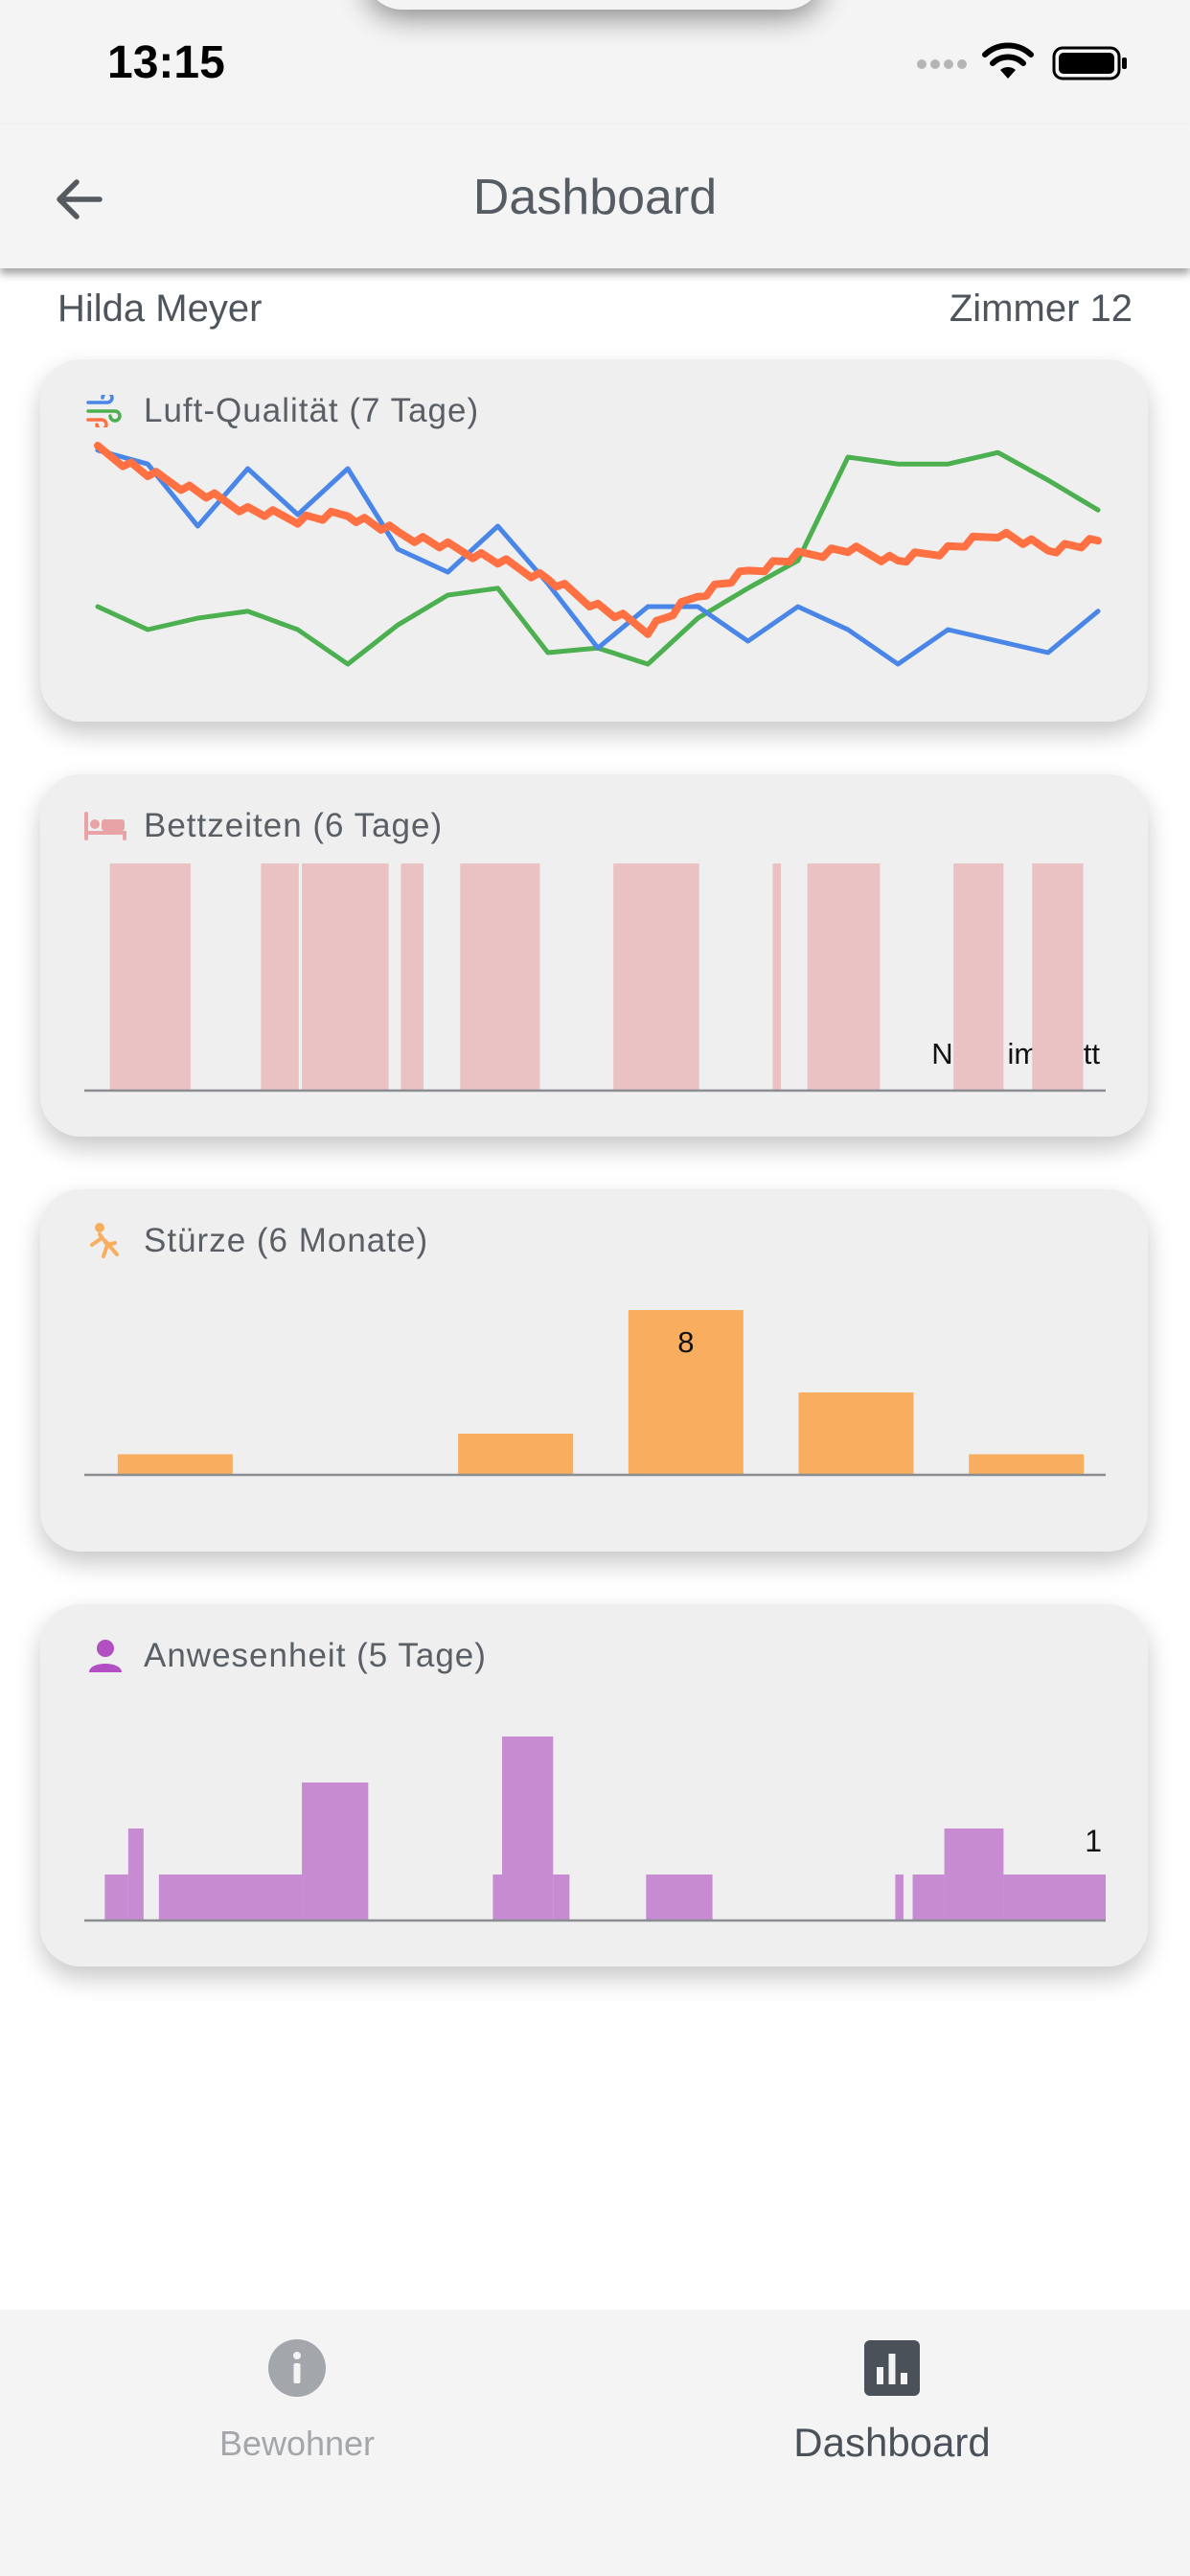 The image size is (1190, 2576). I want to click on resident-name: Hilda Meyer, so click(160, 309).